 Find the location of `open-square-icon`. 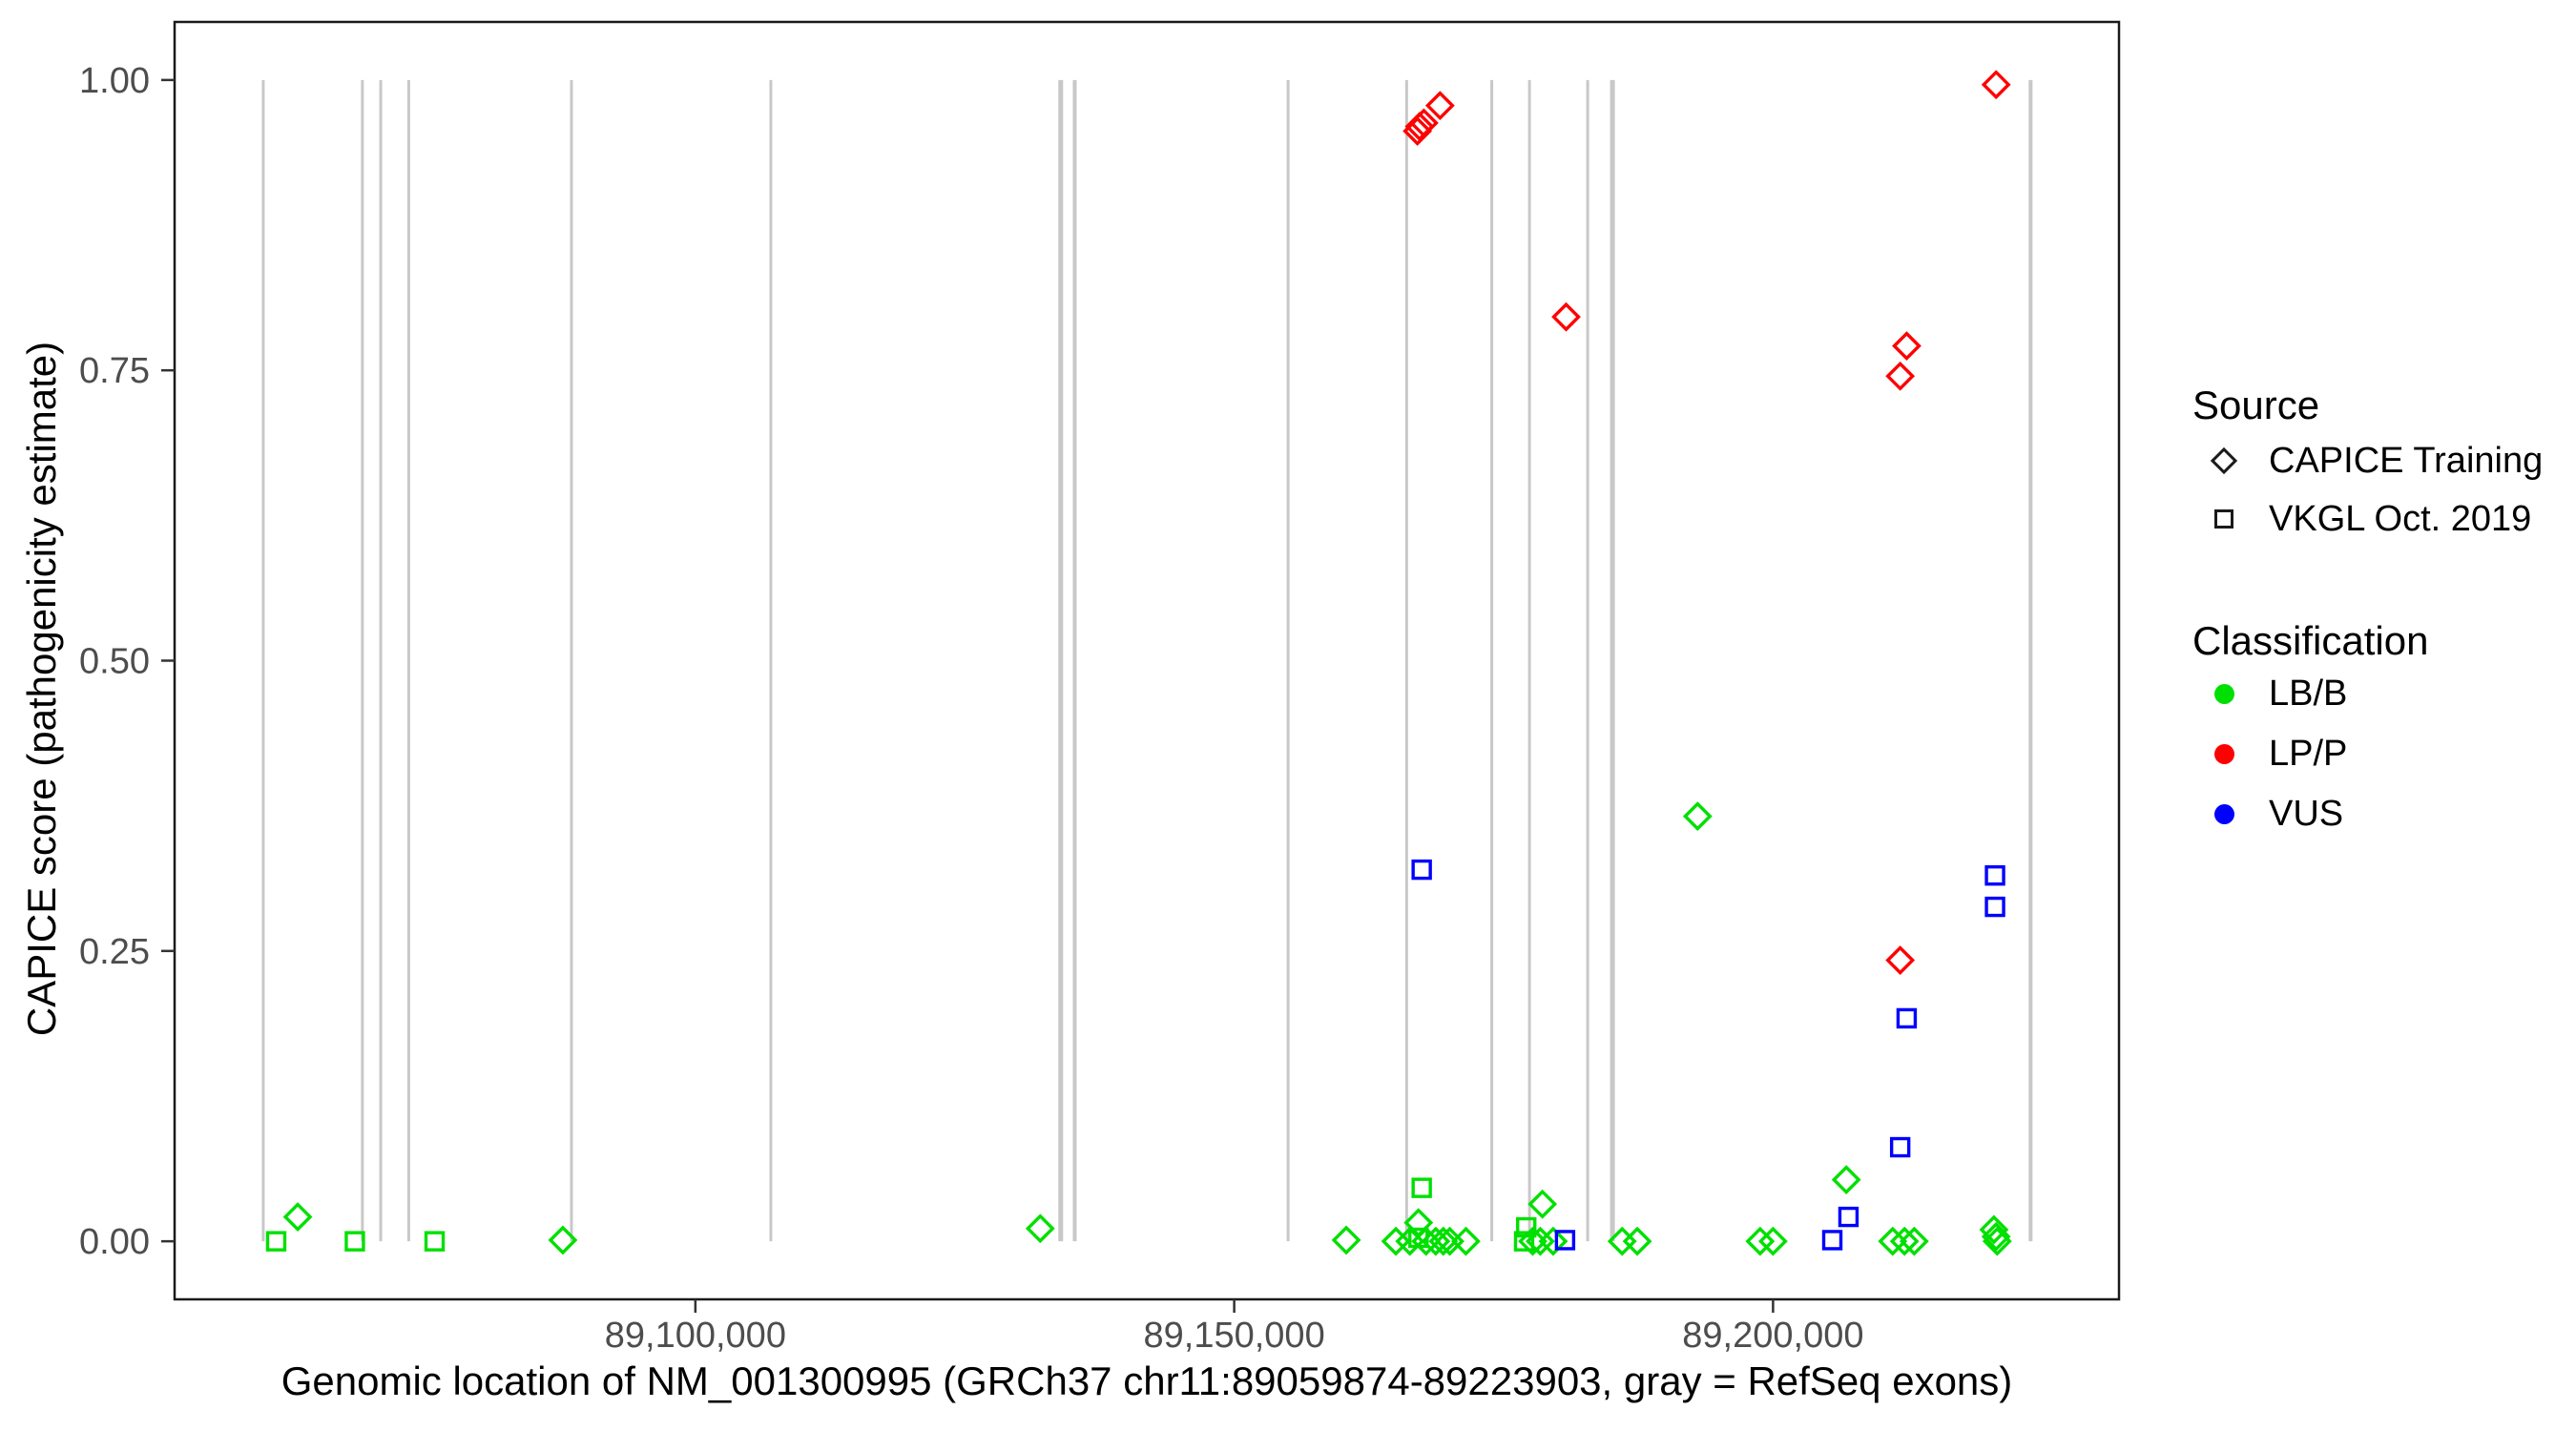

open-square-icon is located at coordinates (2223, 519).